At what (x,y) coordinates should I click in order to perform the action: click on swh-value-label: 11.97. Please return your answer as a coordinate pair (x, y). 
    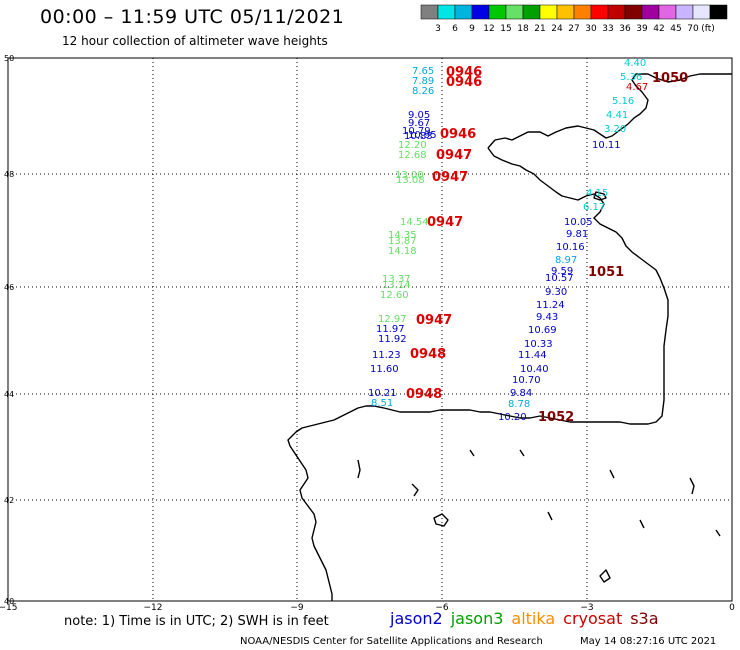
    Looking at the image, I should click on (390, 329).